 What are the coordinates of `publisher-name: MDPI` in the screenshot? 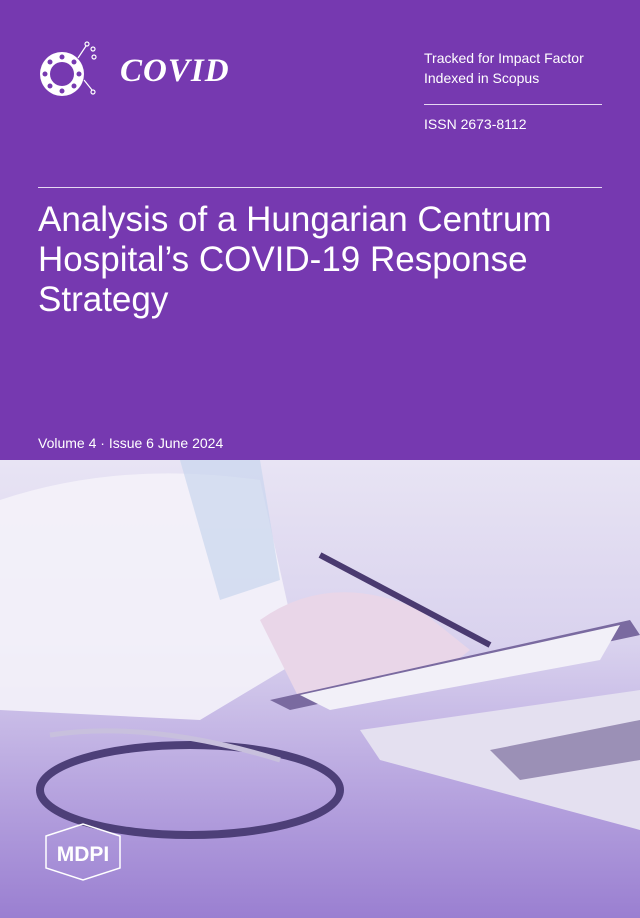 It's located at (83, 854).